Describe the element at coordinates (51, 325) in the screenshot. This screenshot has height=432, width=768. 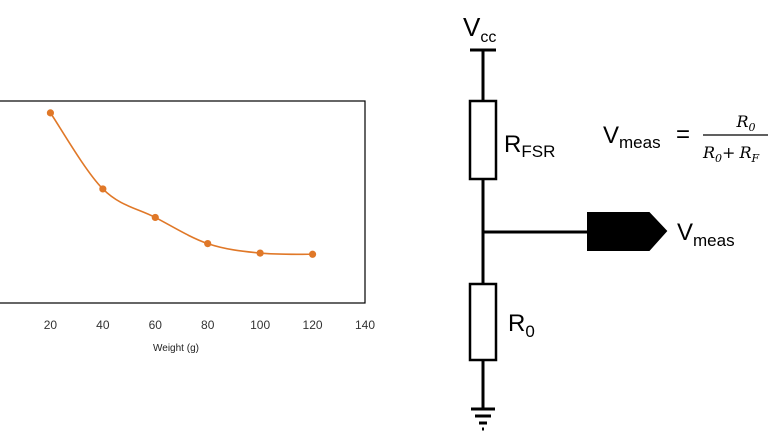
I see `x-tick-label: 20` at that location.